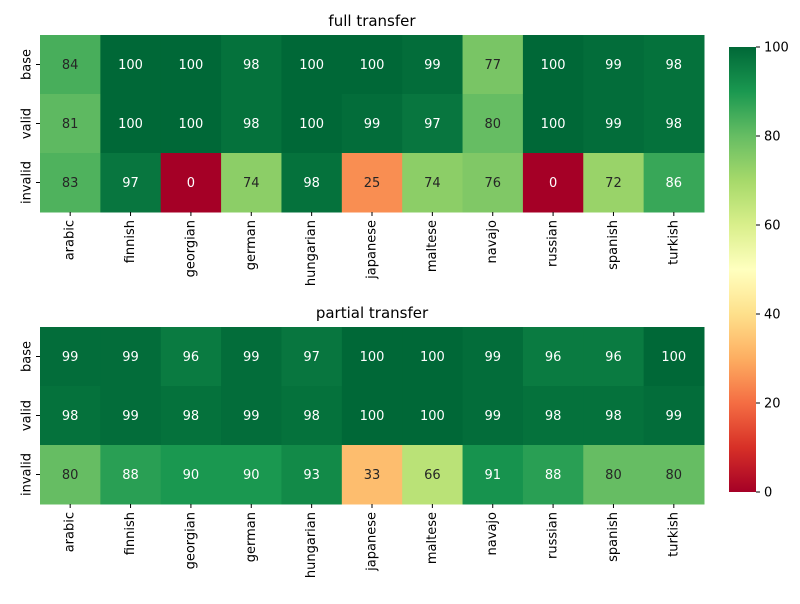 Image resolution: width=800 pixels, height=604 pixels. What do you see at coordinates (776, 48) in the screenshot?
I see `colorbar-tick-label: 100` at bounding box center [776, 48].